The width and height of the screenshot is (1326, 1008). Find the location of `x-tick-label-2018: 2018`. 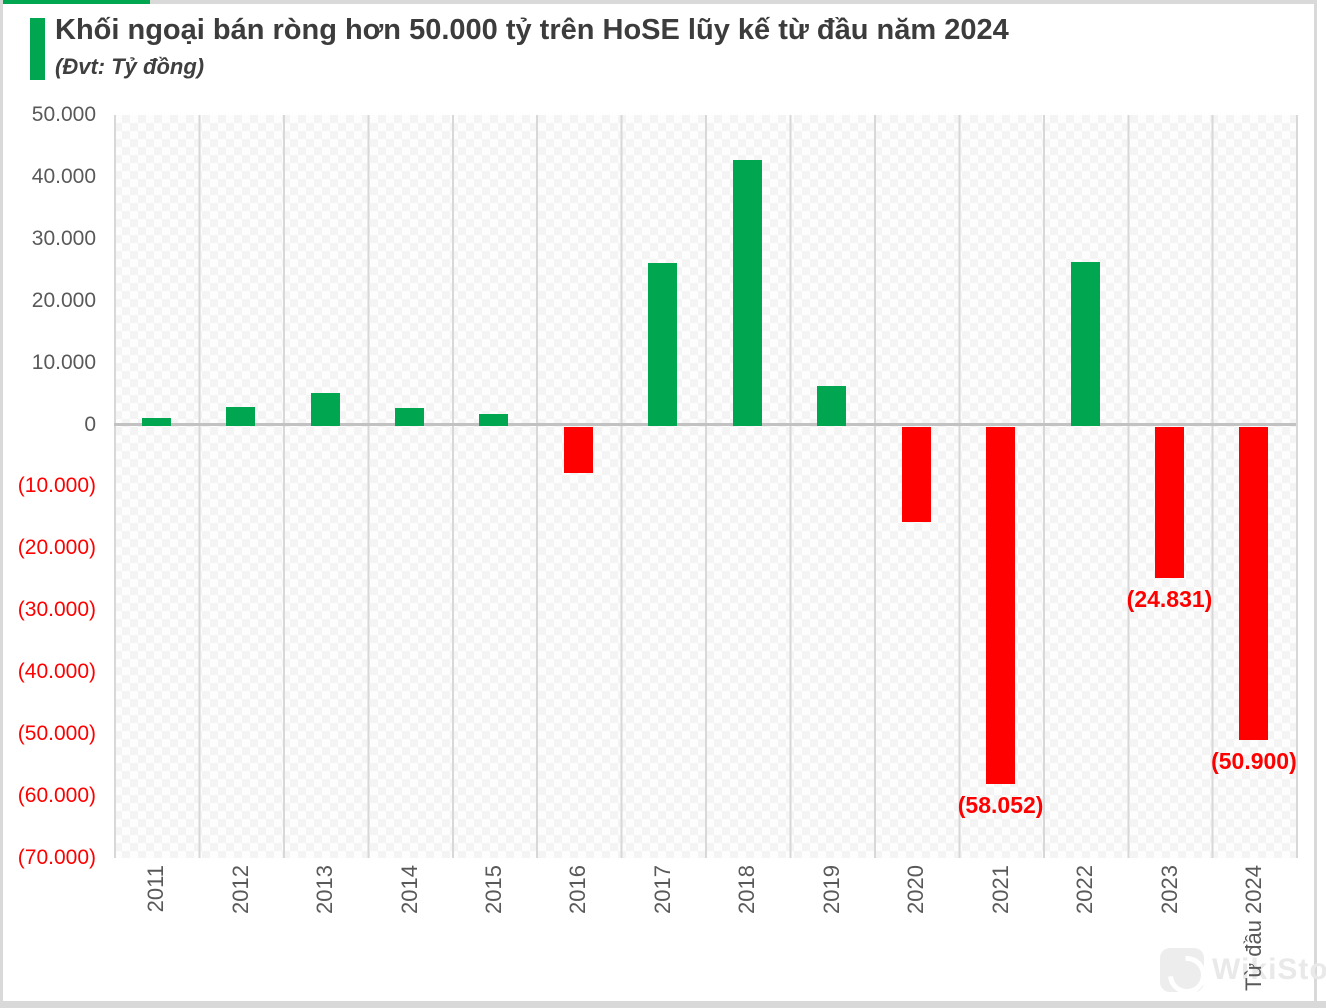

x-tick-label-2018: 2018 is located at coordinates (747, 889).